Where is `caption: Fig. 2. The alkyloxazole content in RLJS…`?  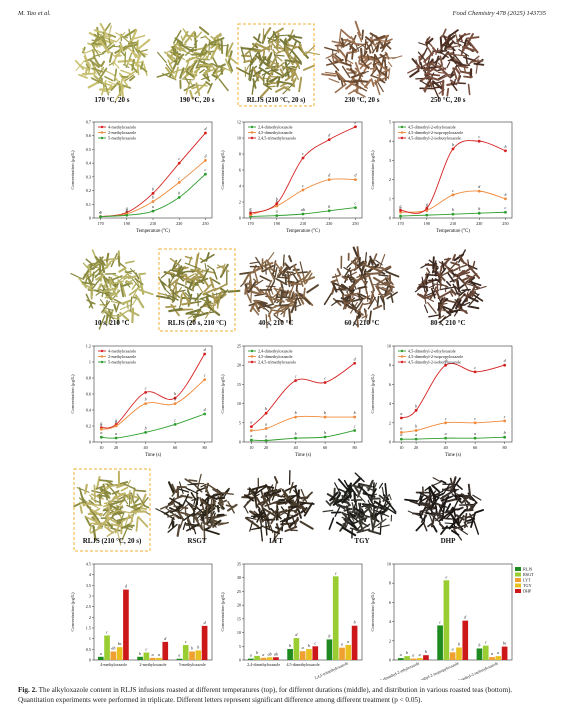
caption: Fig. 2. The alkyloxazole content in RLJS… is located at coordinates (283, 695).